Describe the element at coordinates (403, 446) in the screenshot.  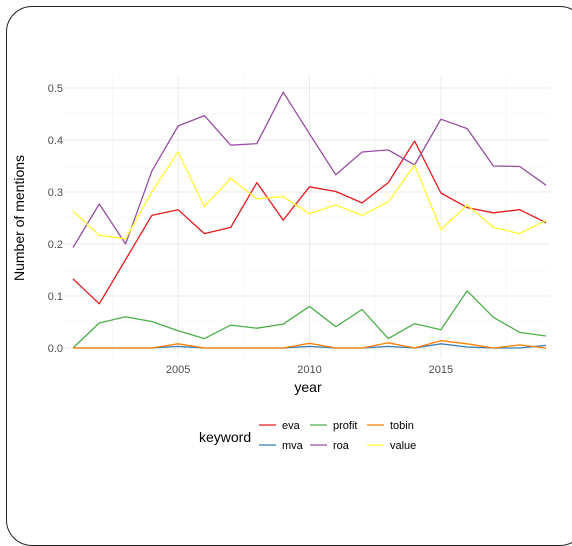
I see `legend-label-value: value` at that location.